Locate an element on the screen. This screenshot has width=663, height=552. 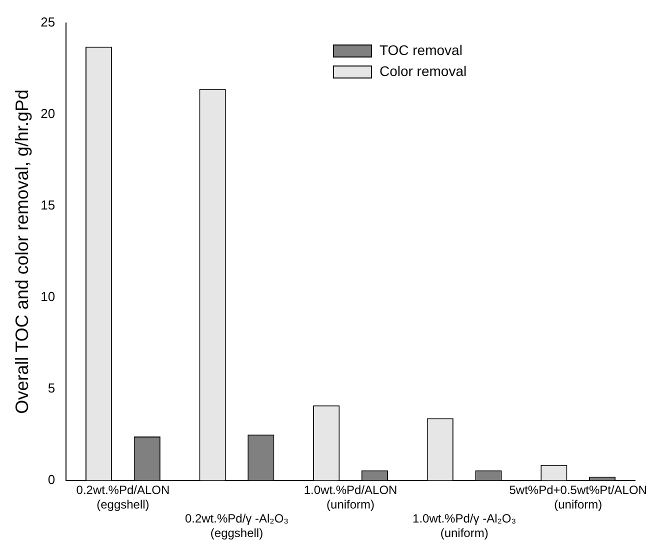
legend-label: Color removal is located at coordinates (423, 70).